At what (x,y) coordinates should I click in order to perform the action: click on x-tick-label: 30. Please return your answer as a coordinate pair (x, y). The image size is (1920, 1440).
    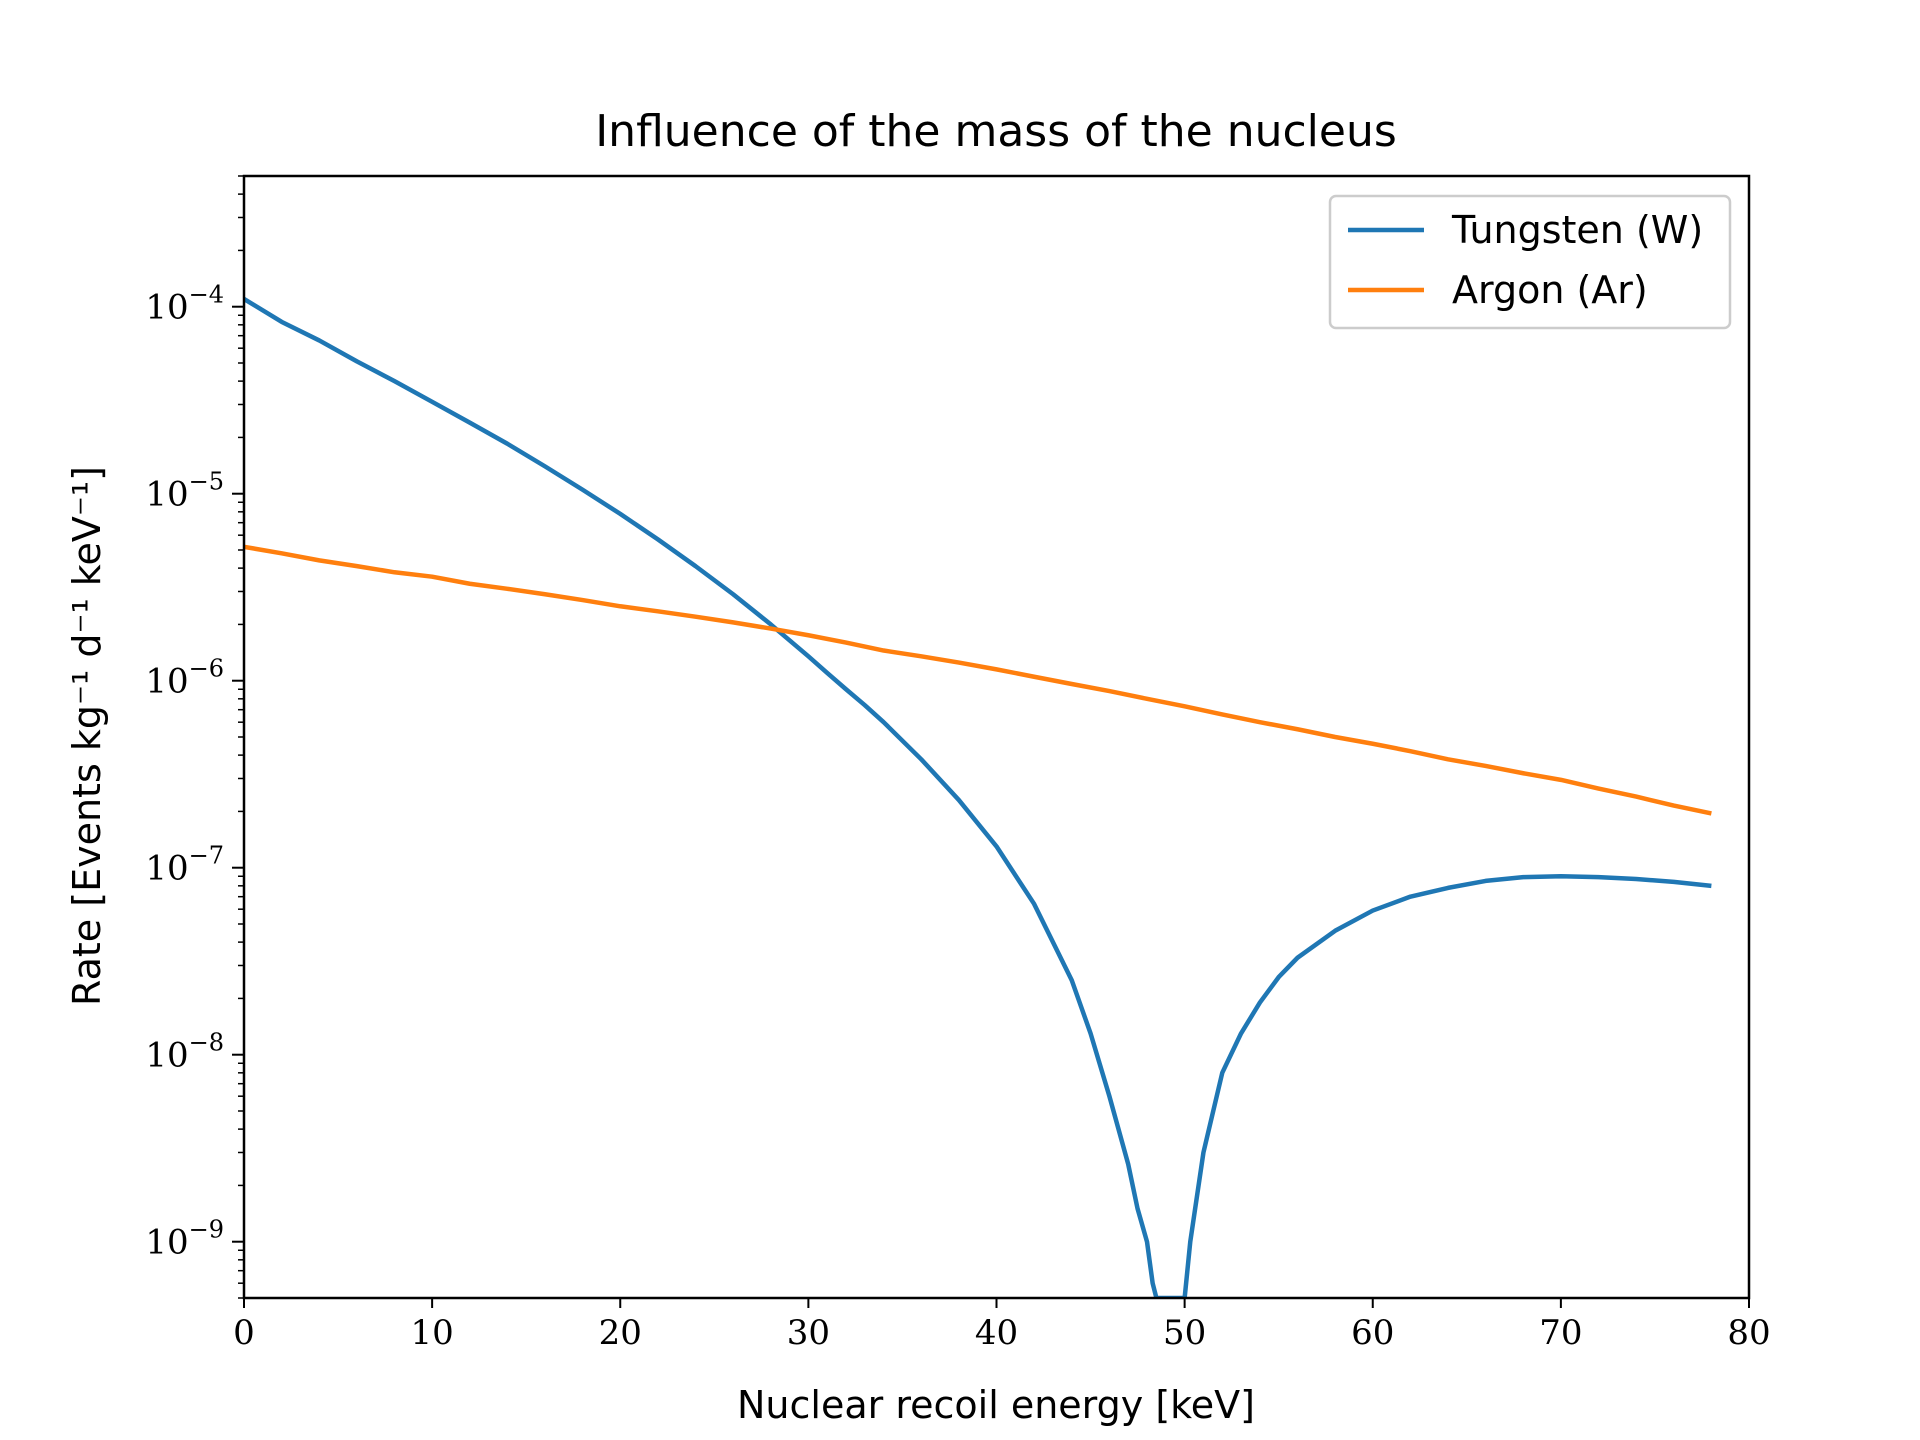
    Looking at the image, I should click on (808, 1333).